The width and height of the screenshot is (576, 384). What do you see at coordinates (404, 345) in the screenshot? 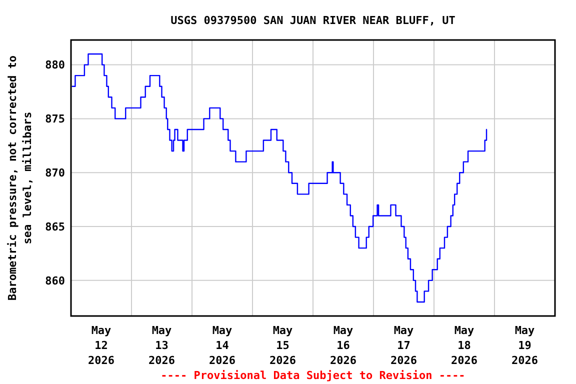
I see `x-tick-label: May 17 2026` at bounding box center [404, 345].